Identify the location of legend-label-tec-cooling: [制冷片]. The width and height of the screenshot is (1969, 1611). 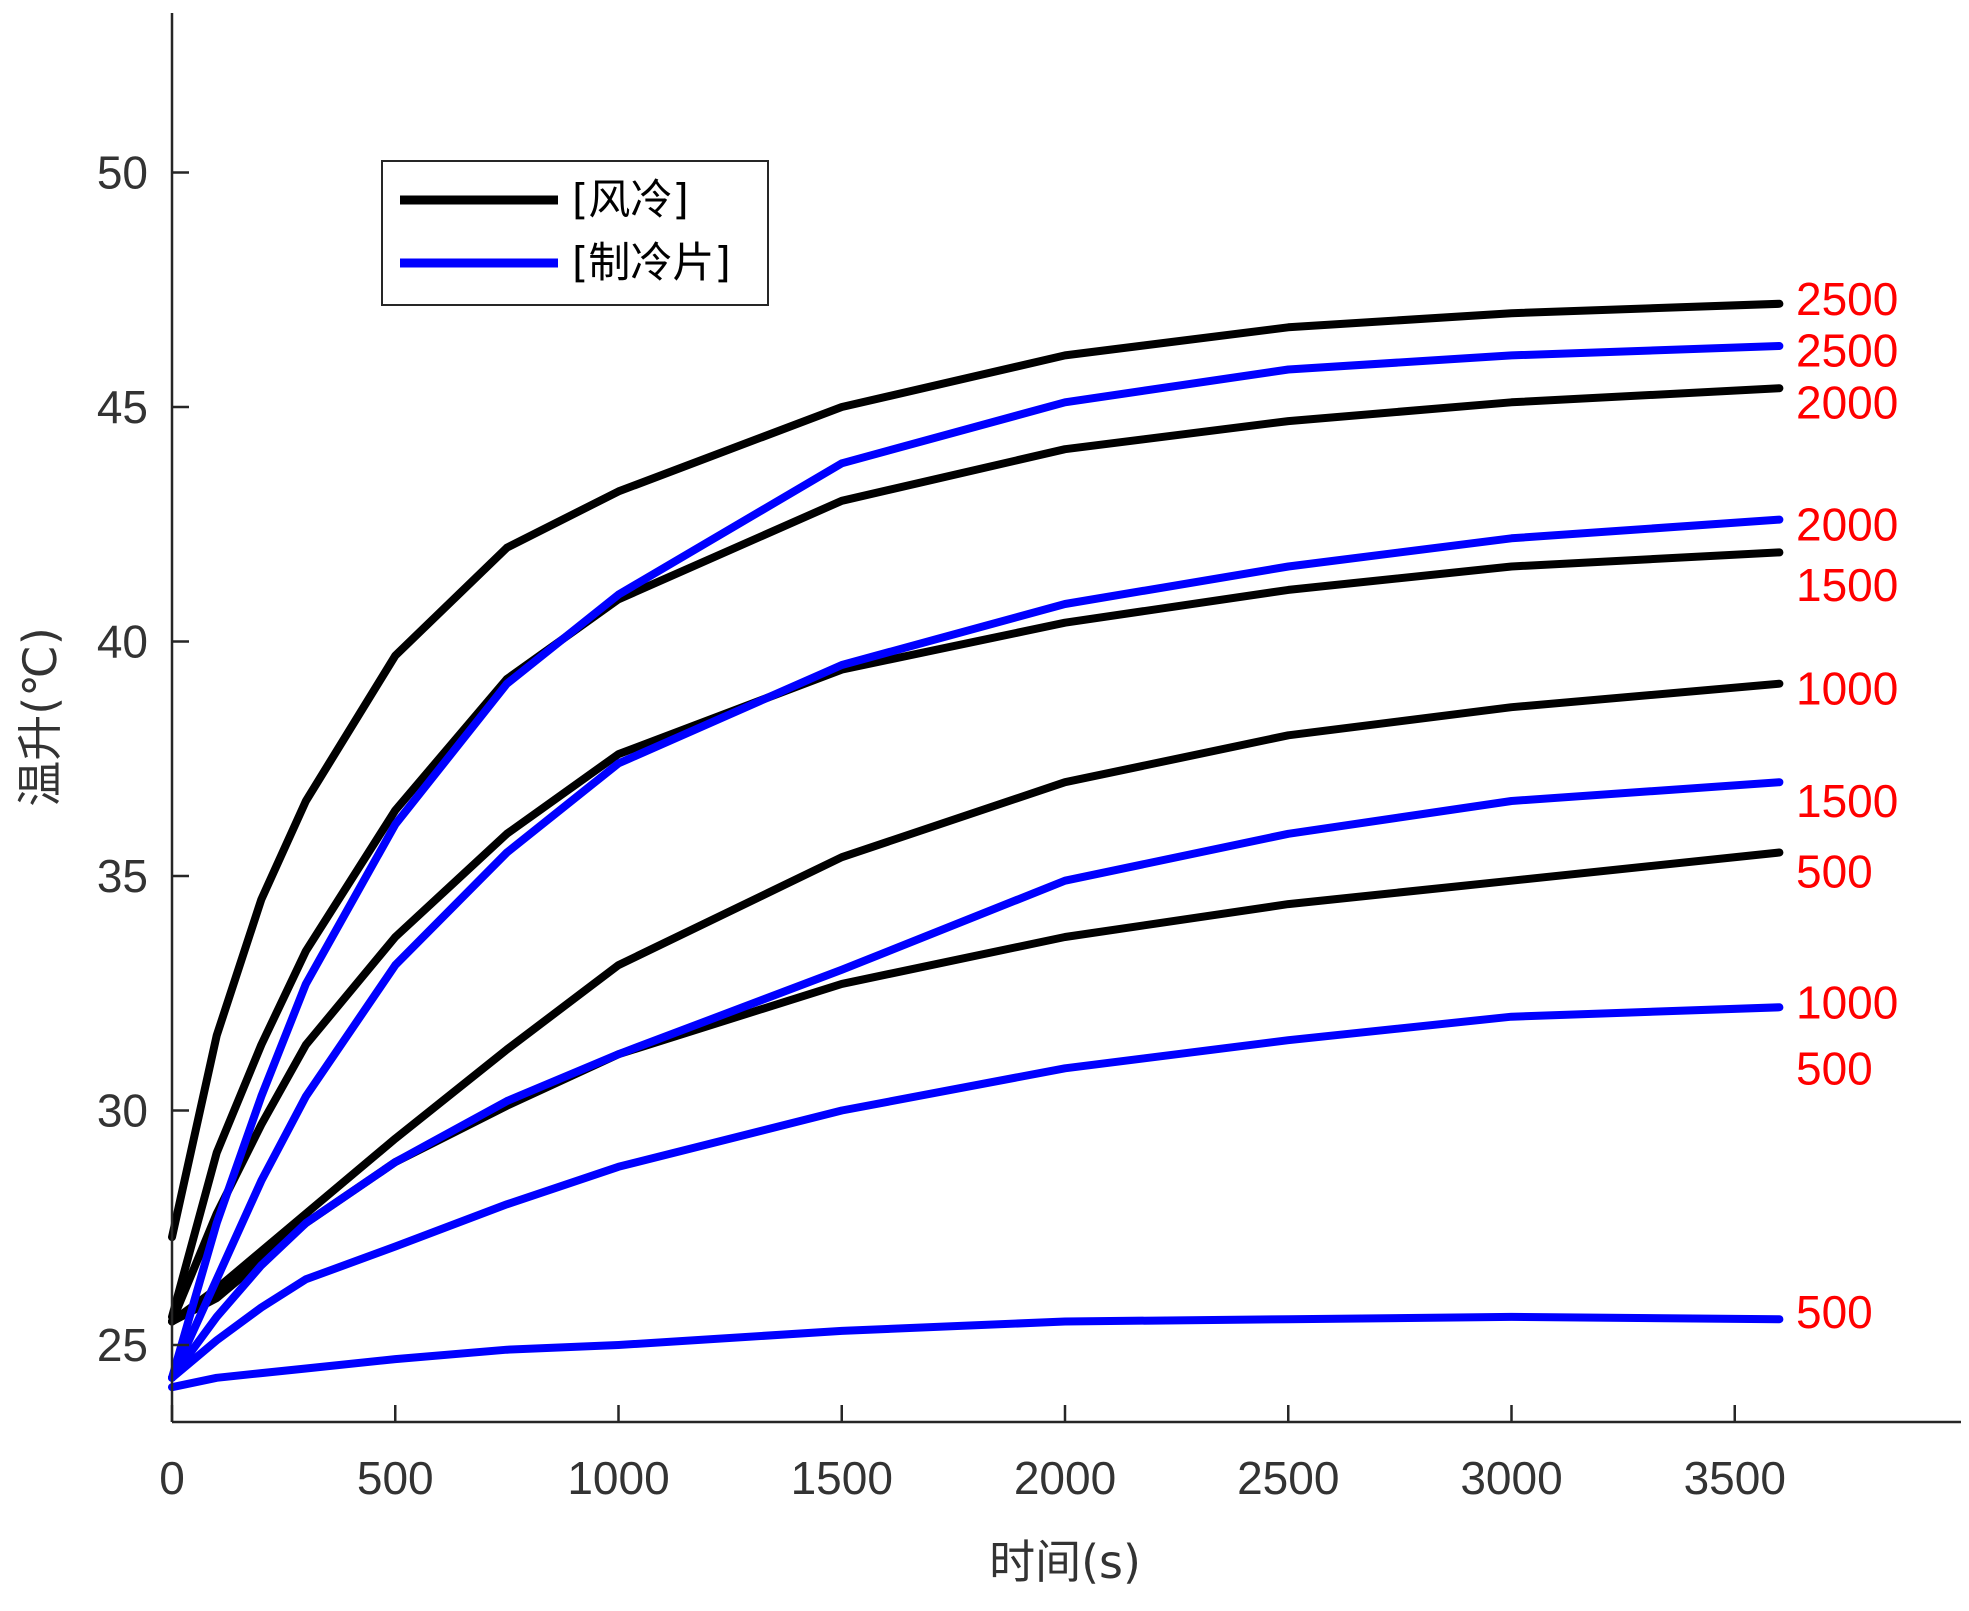
(651, 262).